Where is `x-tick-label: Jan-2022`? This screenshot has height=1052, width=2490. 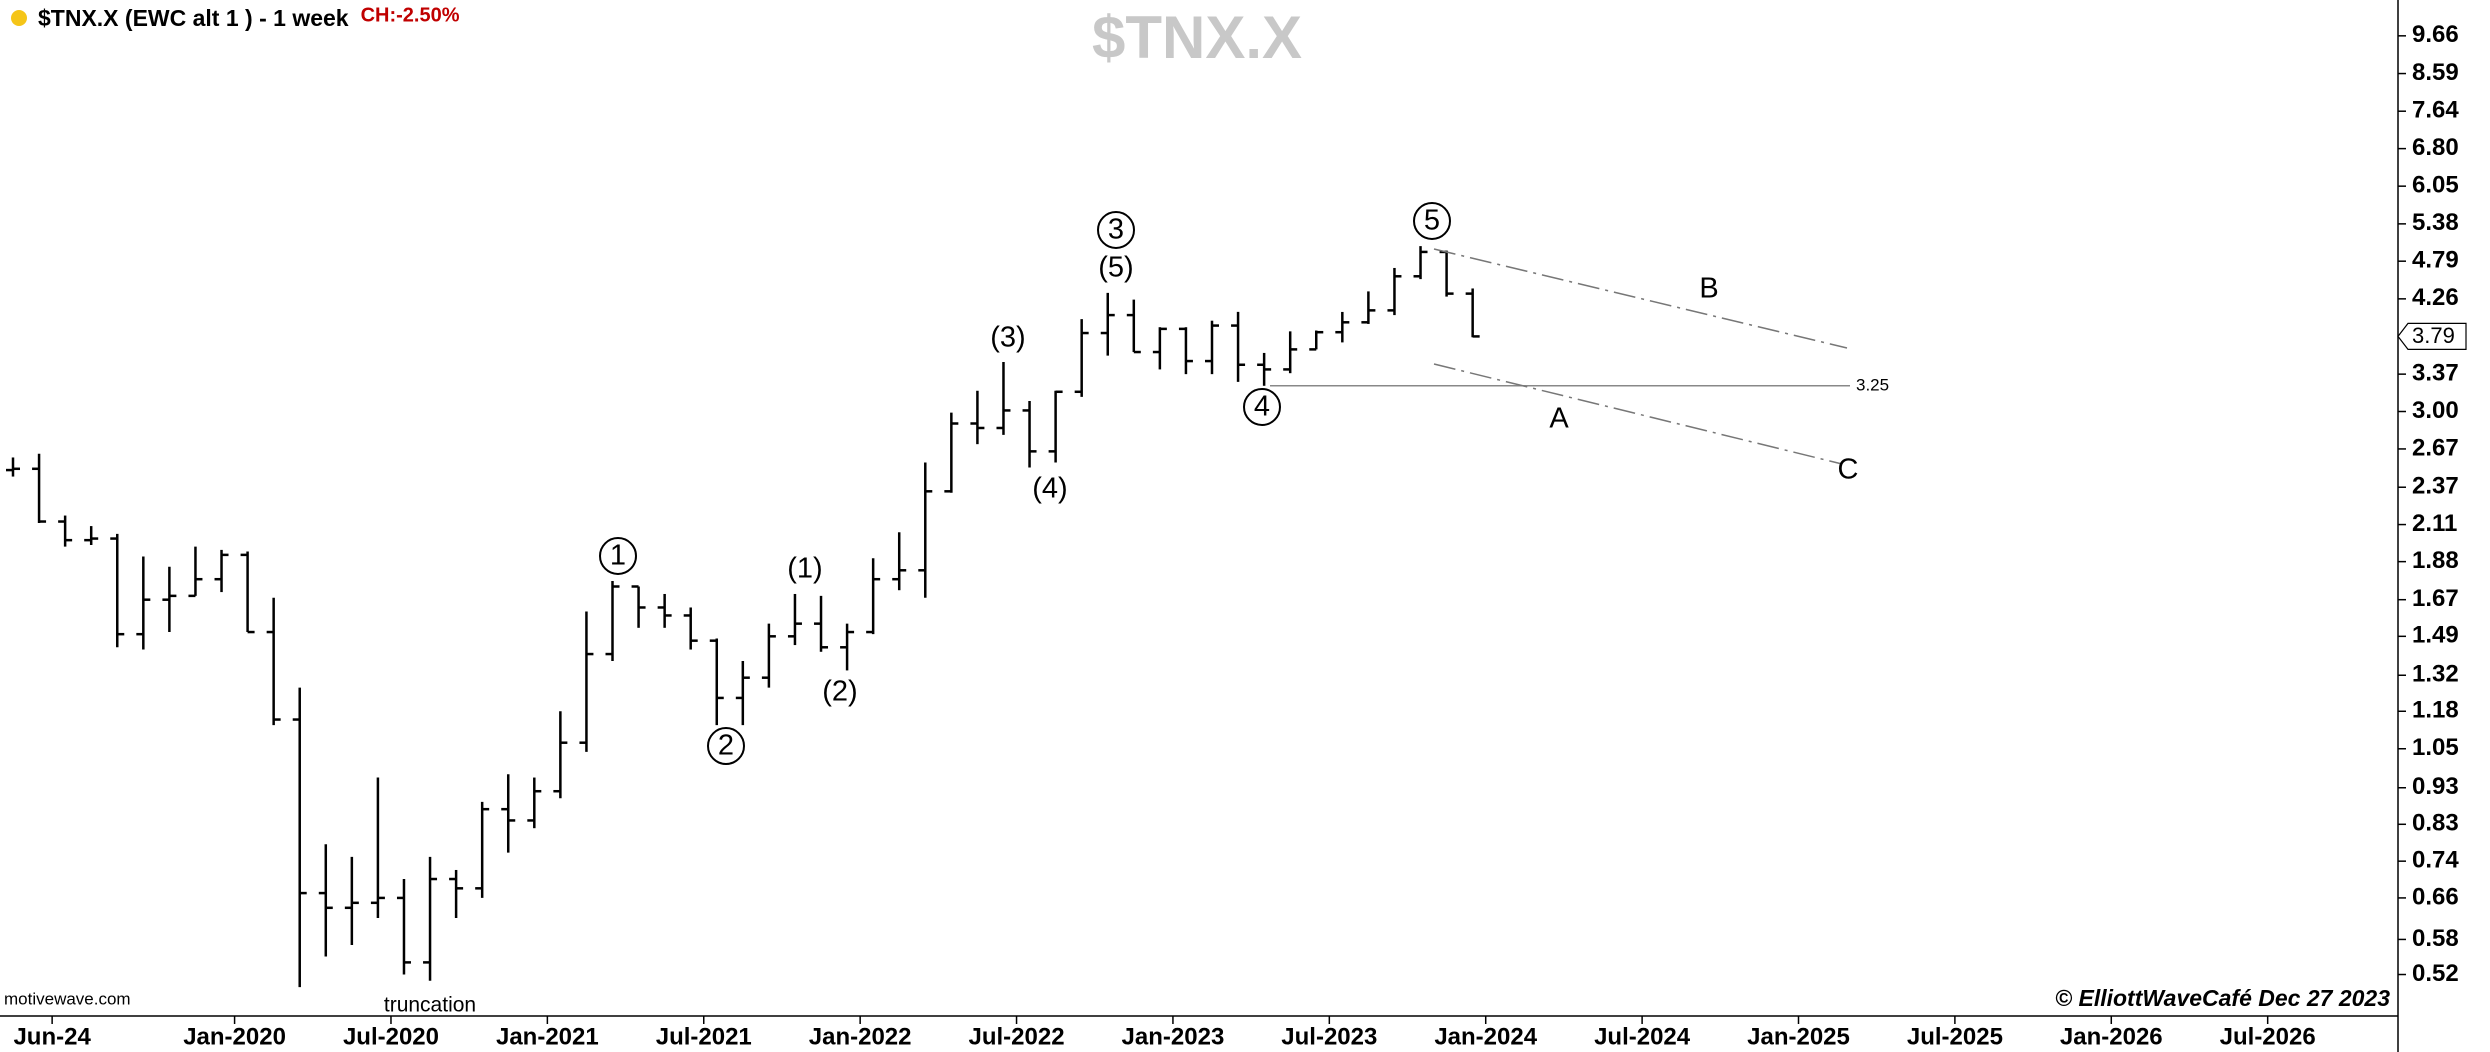 x-tick-label: Jan-2022 is located at coordinates (860, 1036).